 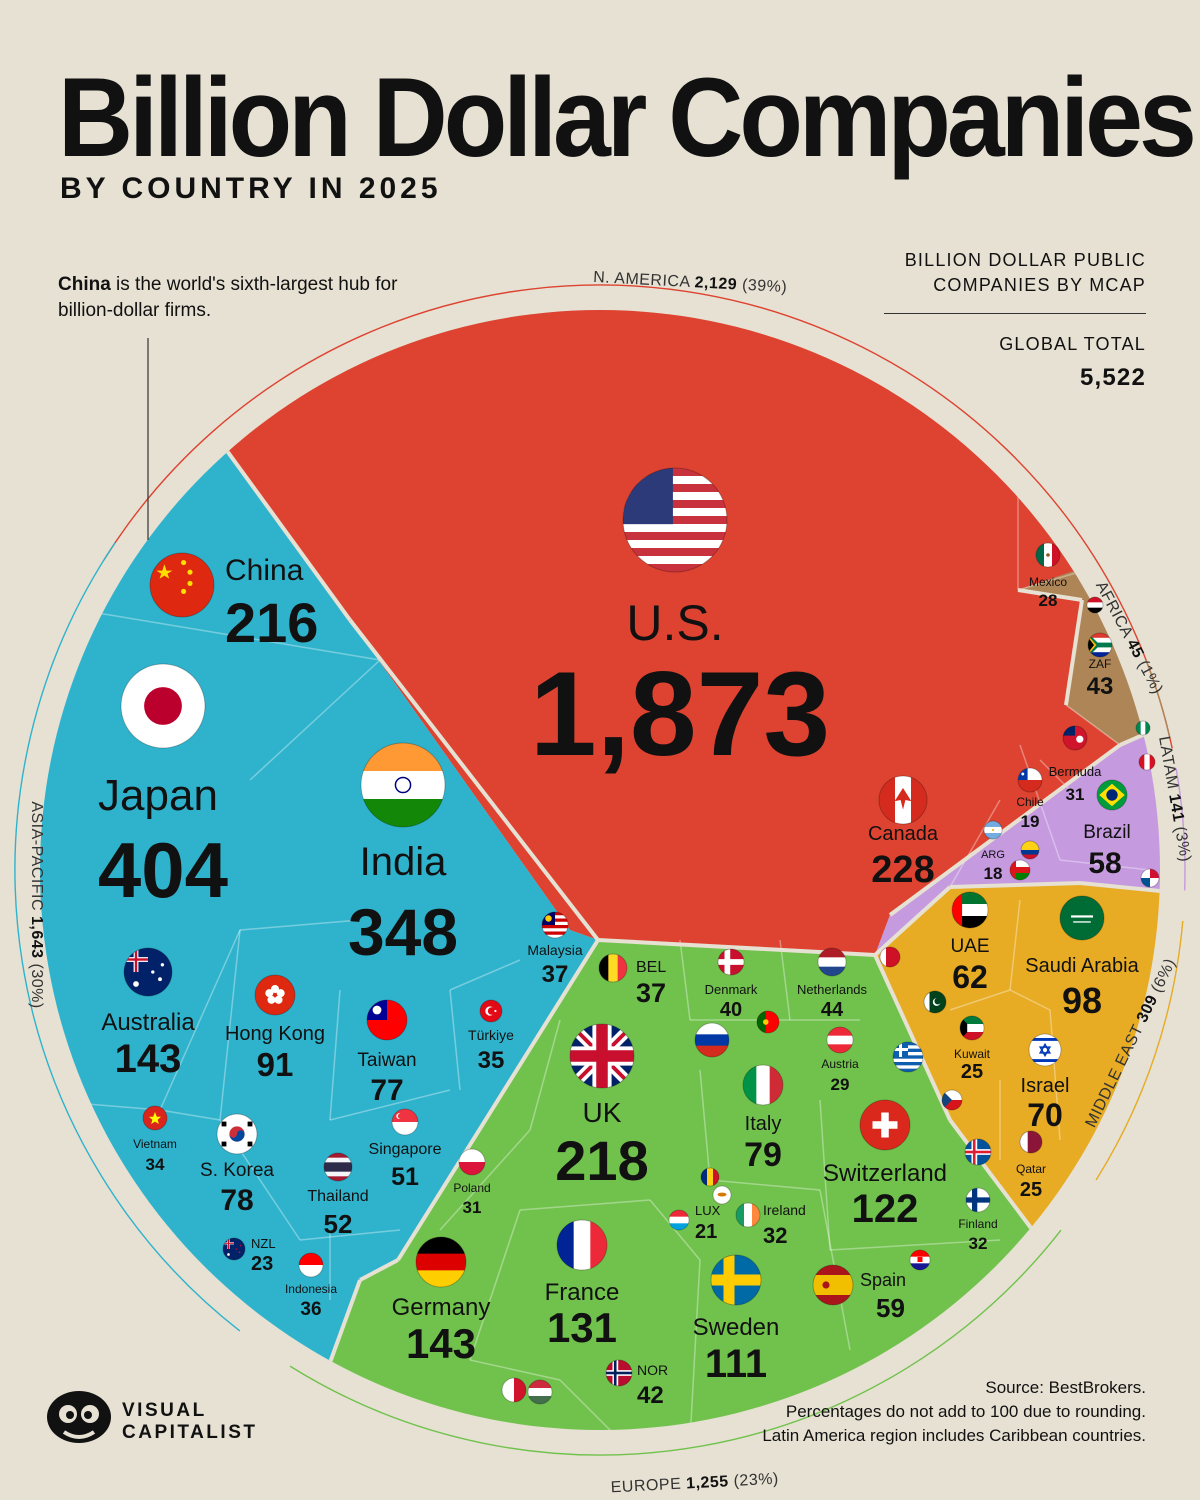 I want to click on country-finland: Finland 32, so click(x=978, y=1220).